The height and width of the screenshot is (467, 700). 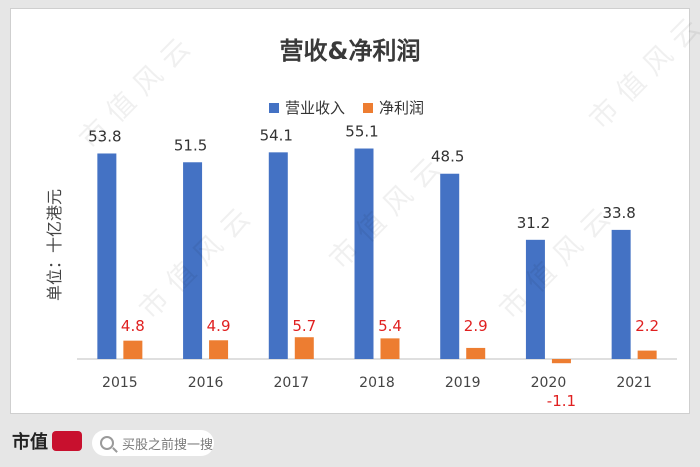 What do you see at coordinates (618, 213) in the screenshot?
I see `data-label-revenue: 33.8` at bounding box center [618, 213].